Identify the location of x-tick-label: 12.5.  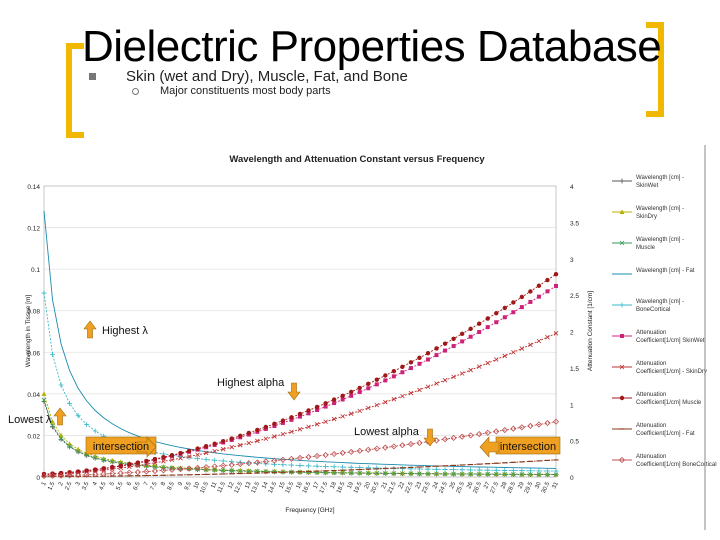
(239, 488).